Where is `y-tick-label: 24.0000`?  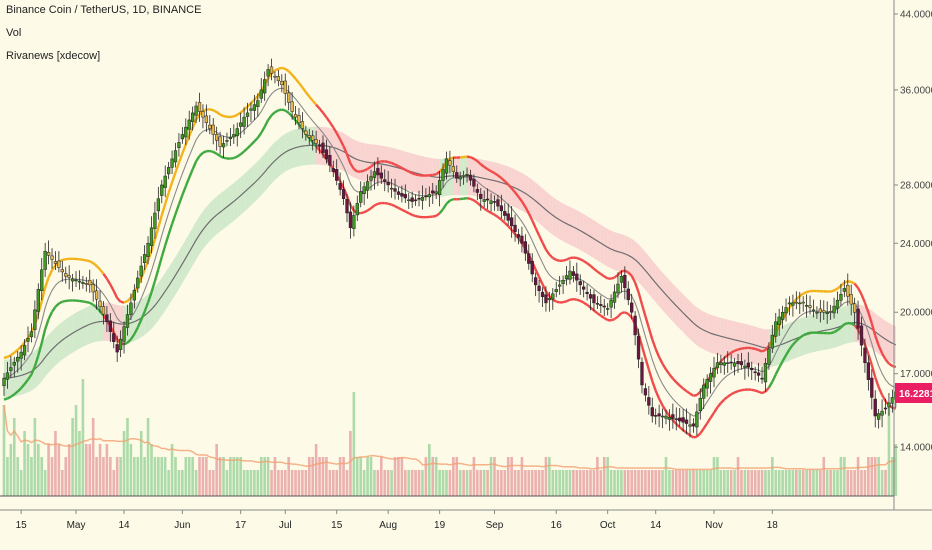 y-tick-label: 24.0000 is located at coordinates (916, 244).